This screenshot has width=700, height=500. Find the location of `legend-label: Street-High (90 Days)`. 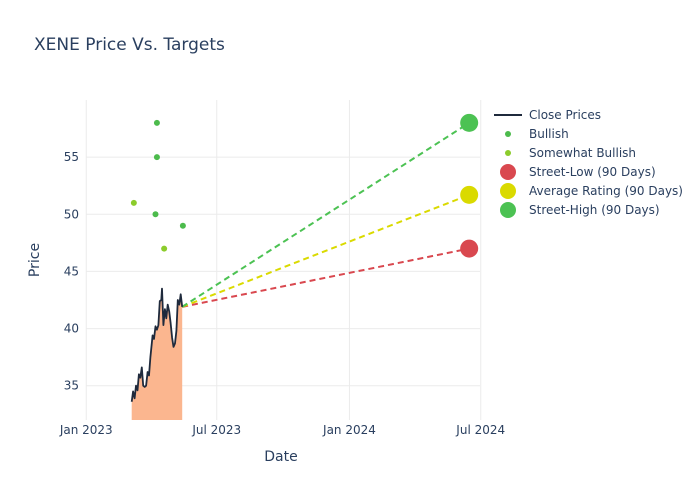

legend-label: Street-High (90 Days) is located at coordinates (594, 210).